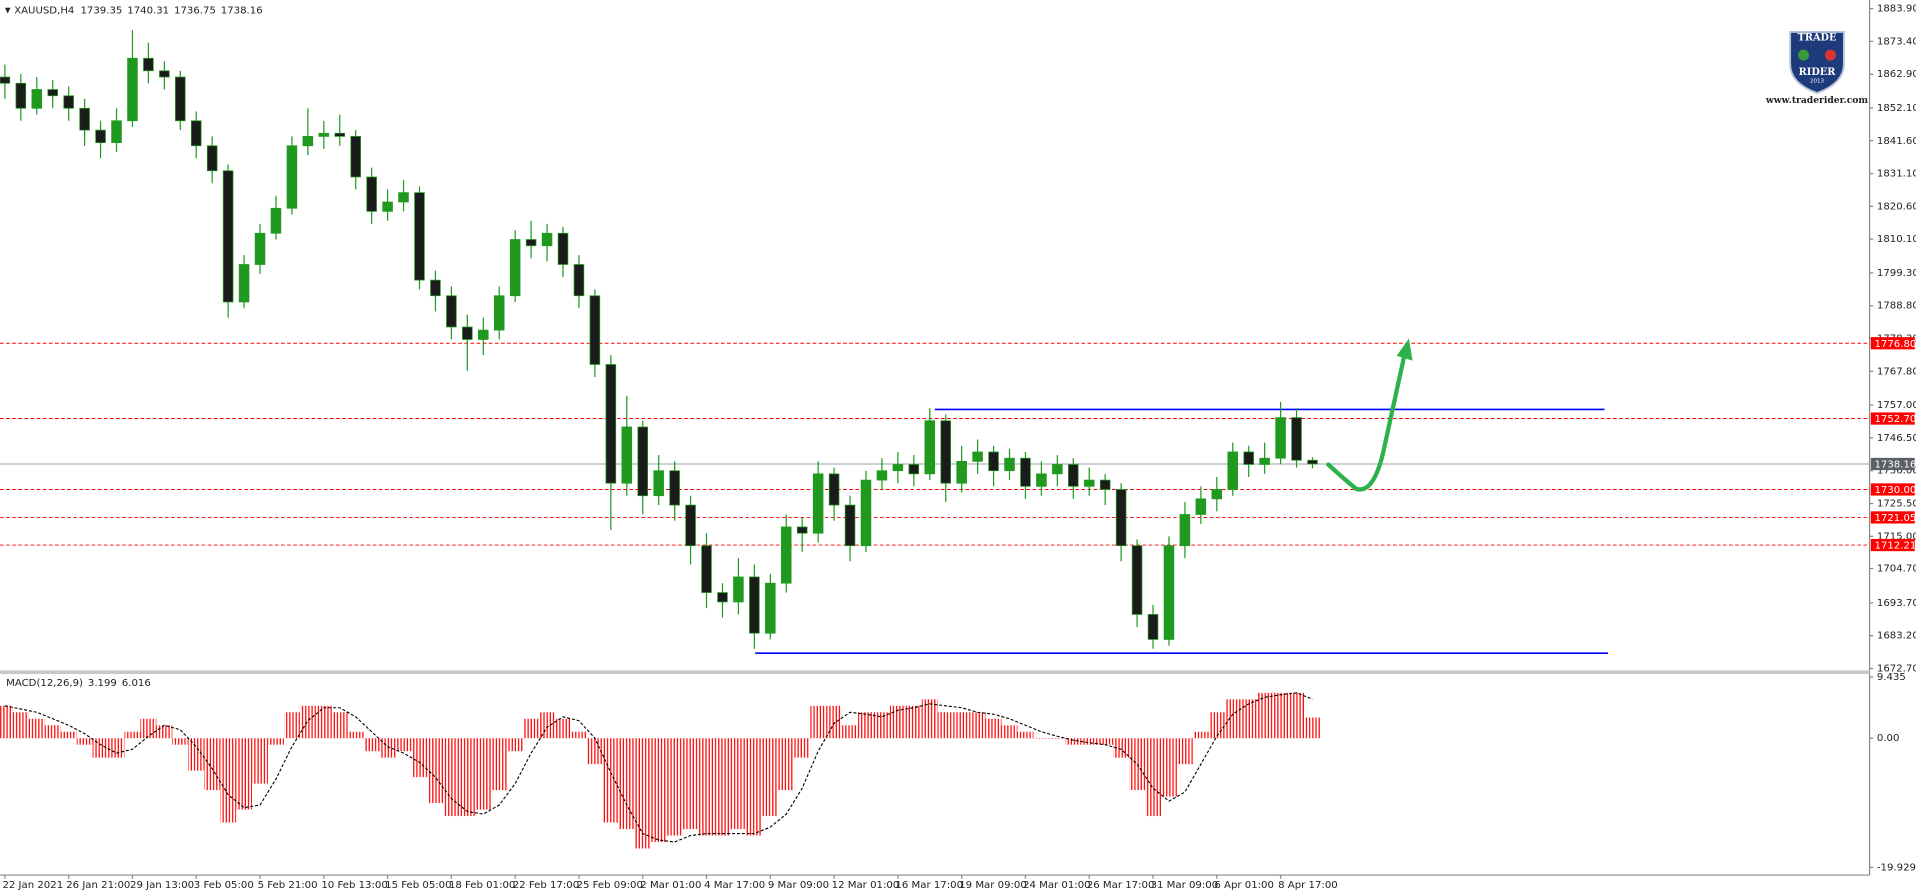 The image size is (1916, 896). What do you see at coordinates (1892, 464) in the screenshot?
I see `current-price-box` at bounding box center [1892, 464].